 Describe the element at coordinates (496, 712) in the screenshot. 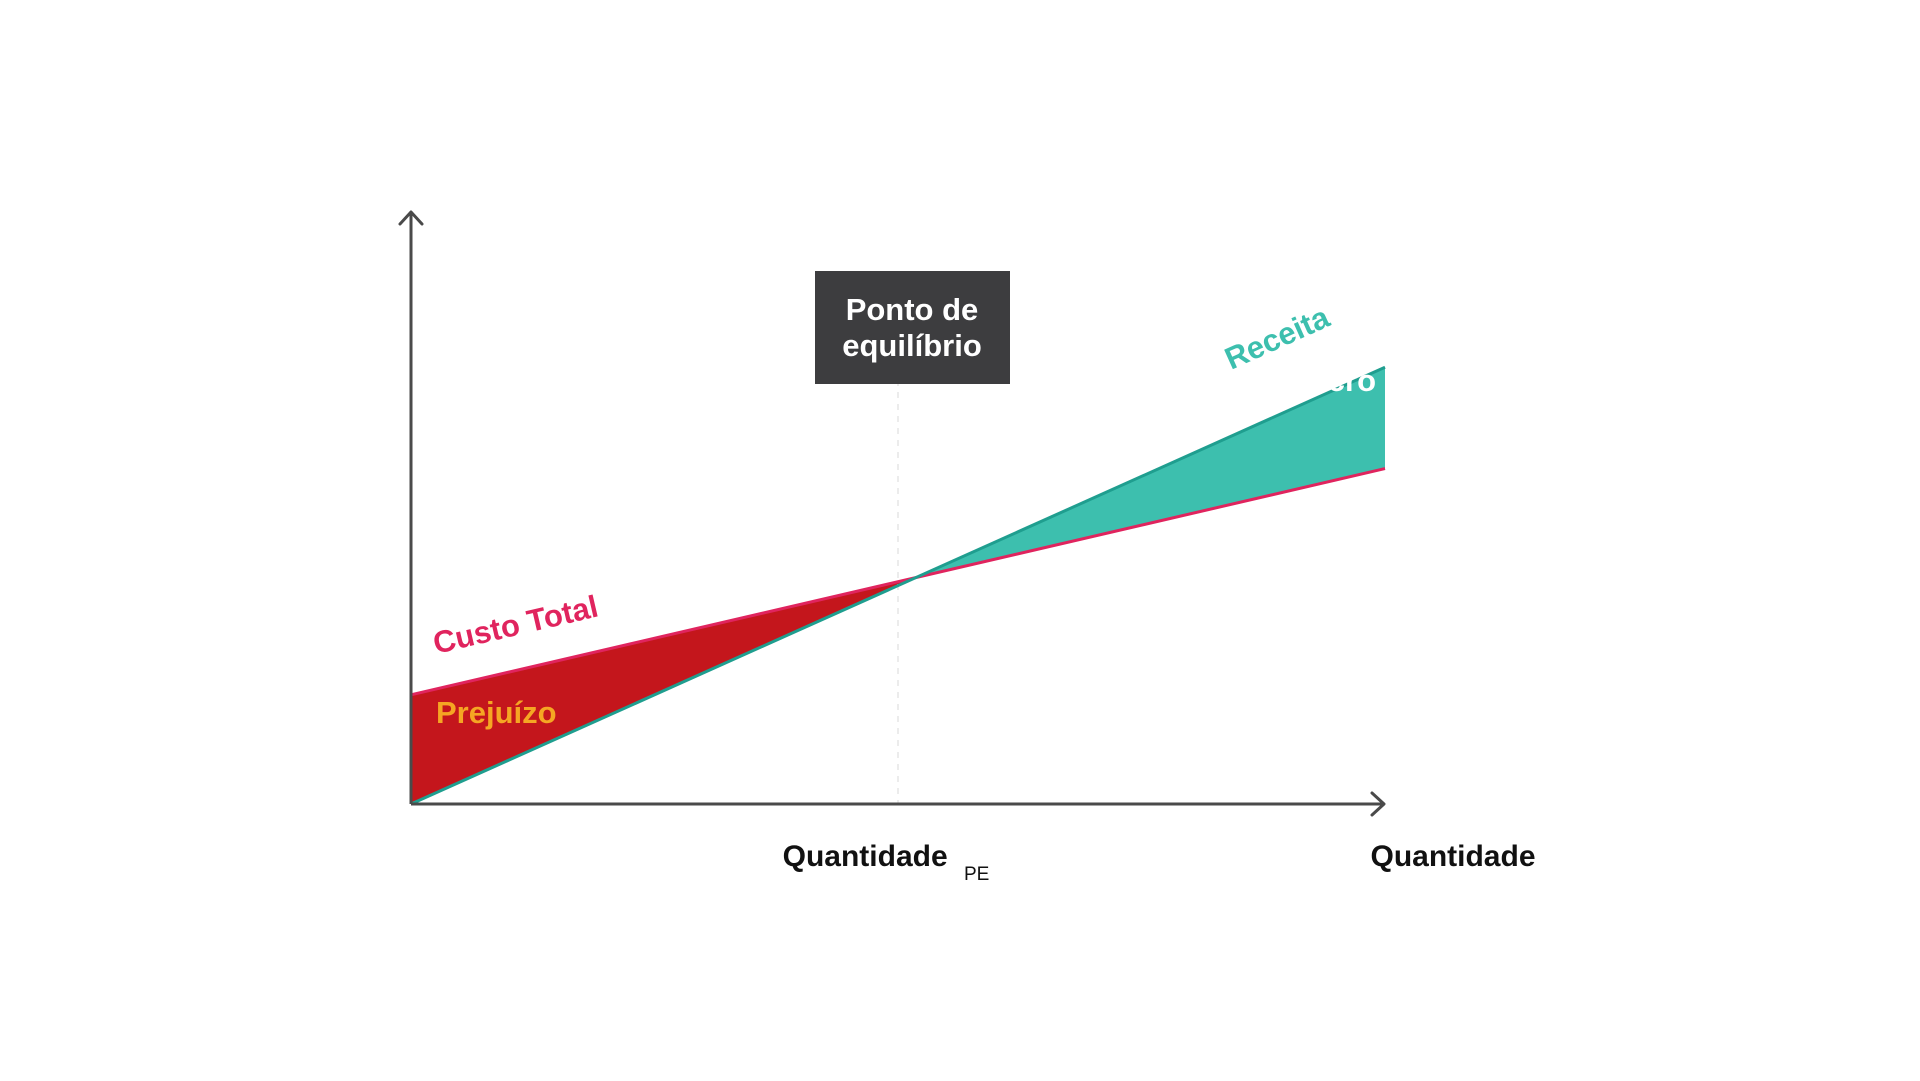

I see `region-label-prejuizo: Prejuízo` at that location.